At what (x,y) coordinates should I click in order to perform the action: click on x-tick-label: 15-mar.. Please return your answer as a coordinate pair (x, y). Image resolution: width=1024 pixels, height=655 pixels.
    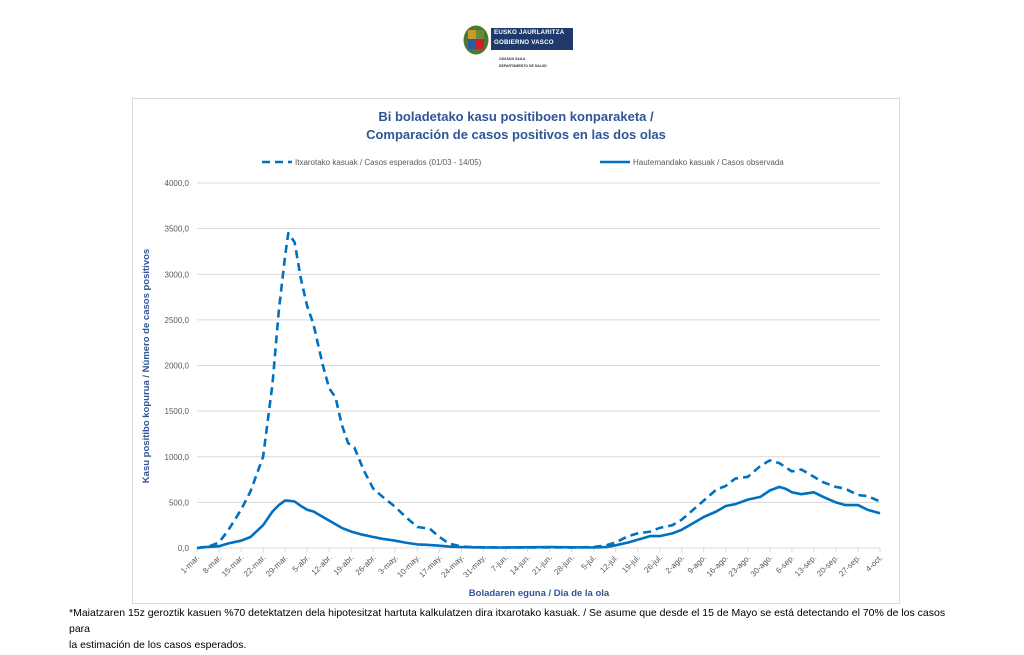
    Looking at the image, I should click on (233, 566).